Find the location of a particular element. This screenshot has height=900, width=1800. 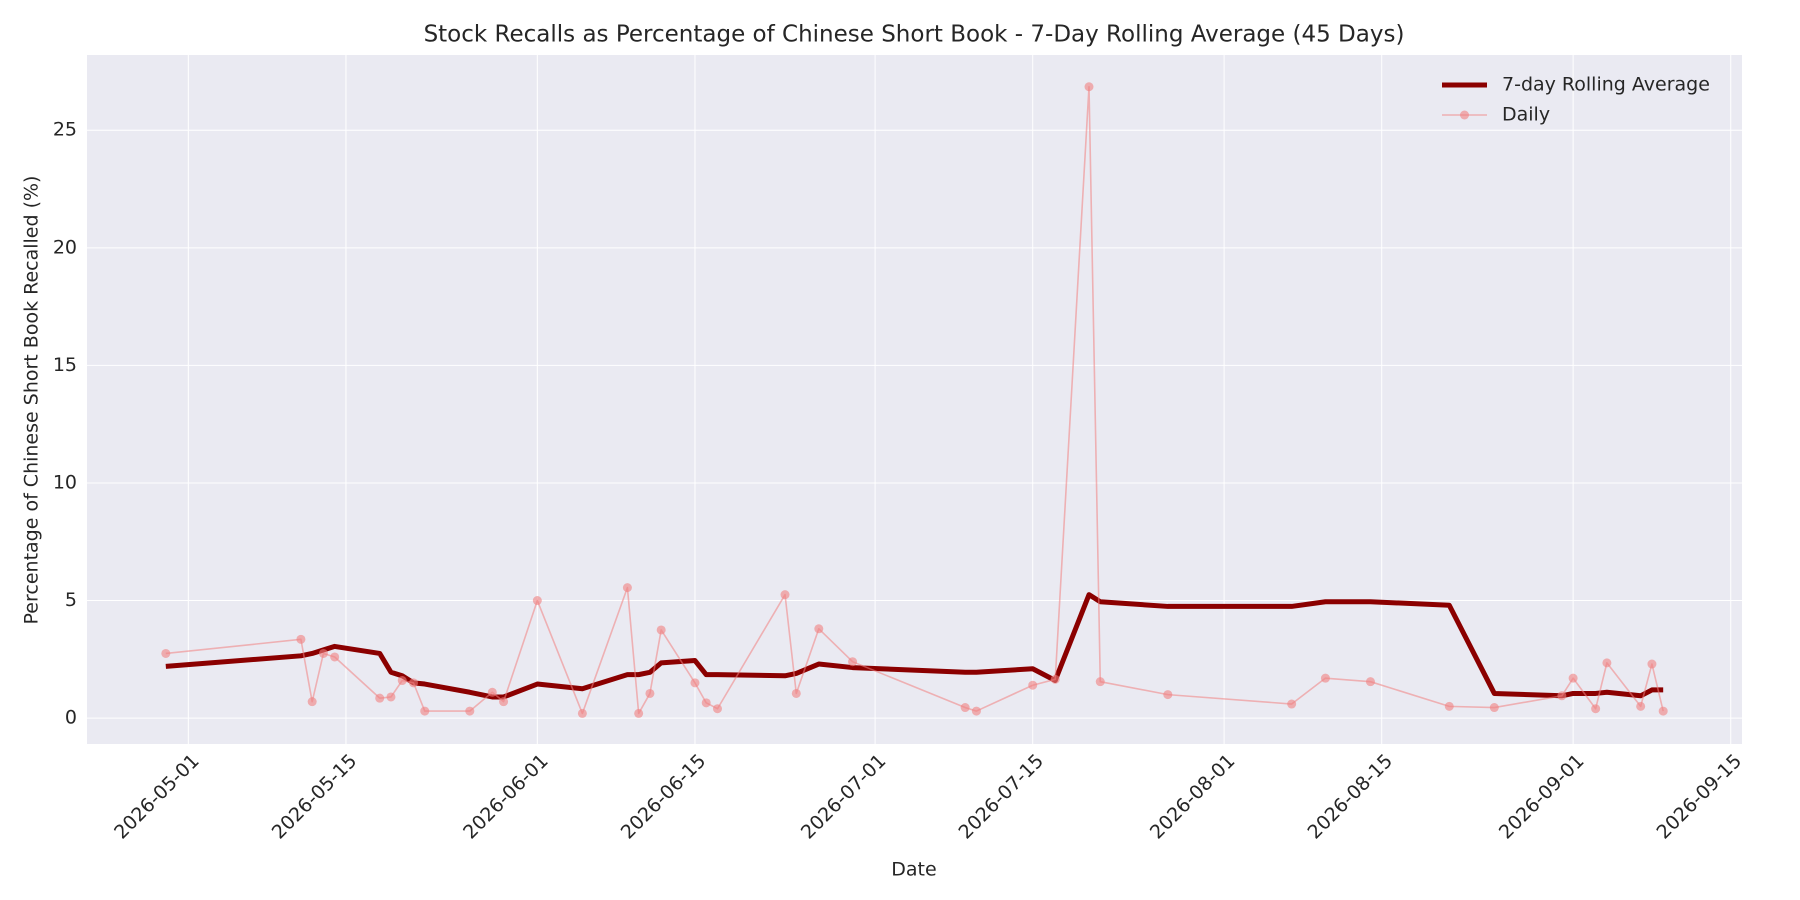

x-tick-label: 2026-05-15 is located at coordinates (315, 797).